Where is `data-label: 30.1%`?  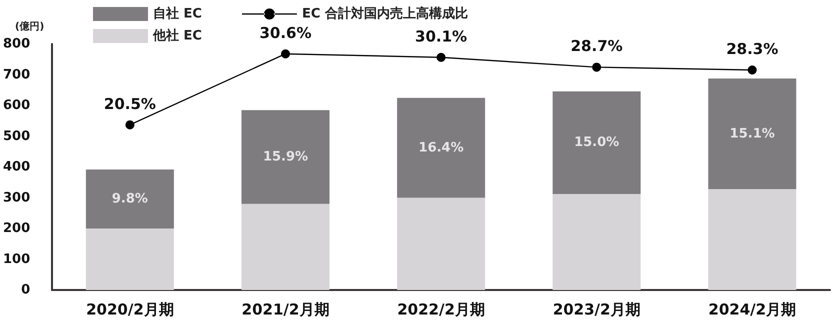
data-label: 30.1% is located at coordinates (441, 36).